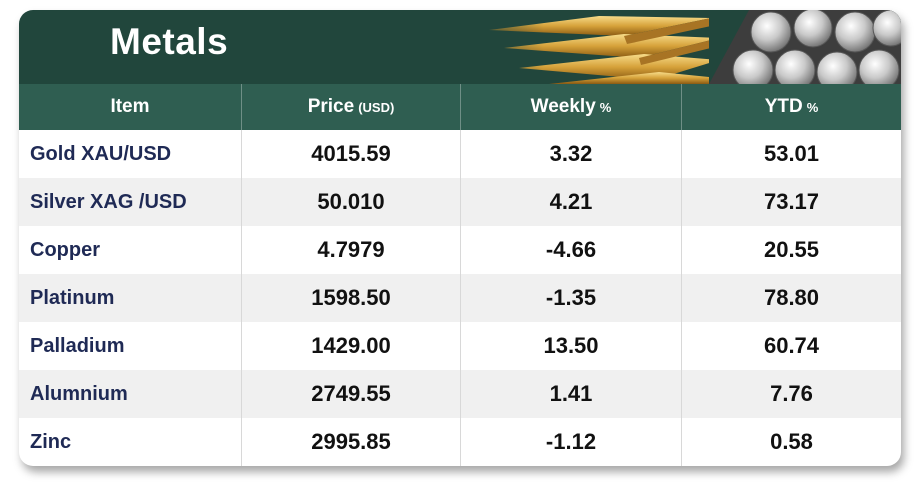 The height and width of the screenshot is (503, 919). I want to click on header-item-label: Item, so click(130, 106).